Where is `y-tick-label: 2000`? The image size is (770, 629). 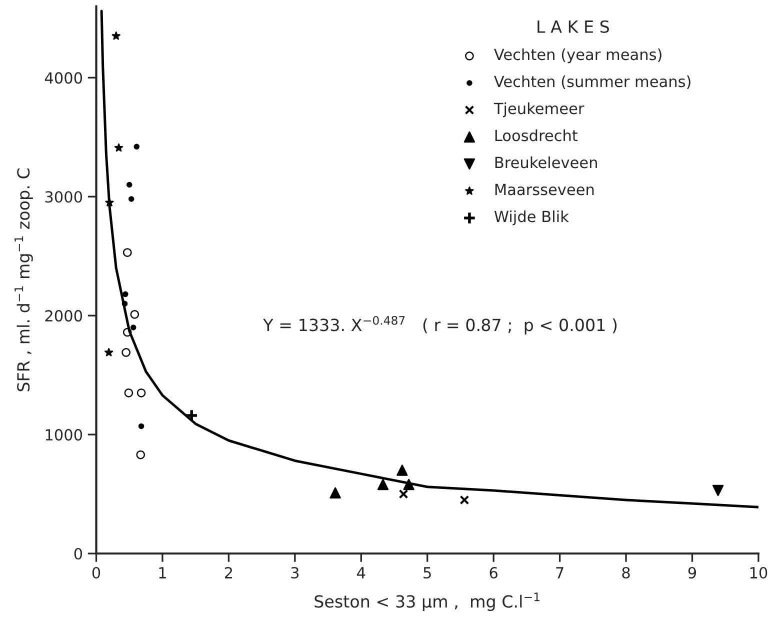
y-tick-label: 2000 is located at coordinates (63, 316).